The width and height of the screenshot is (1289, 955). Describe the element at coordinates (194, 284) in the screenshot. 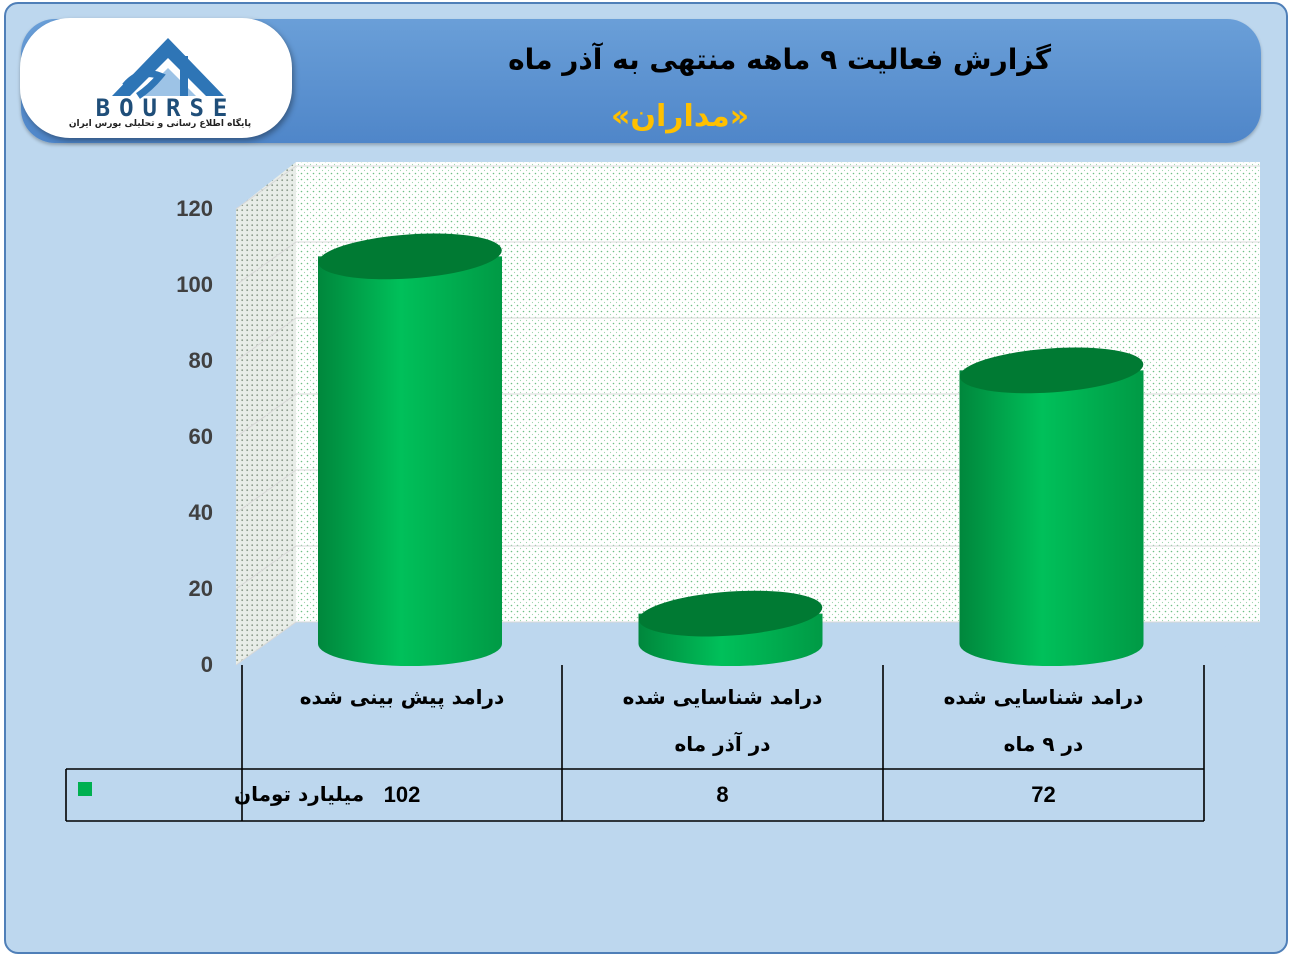

I see `y-tick-label: 100` at that location.